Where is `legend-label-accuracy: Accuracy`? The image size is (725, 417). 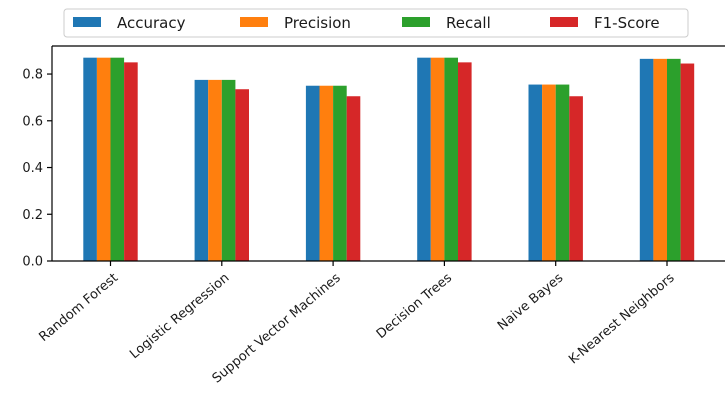
legend-label-accuracy: Accuracy is located at coordinates (151, 23).